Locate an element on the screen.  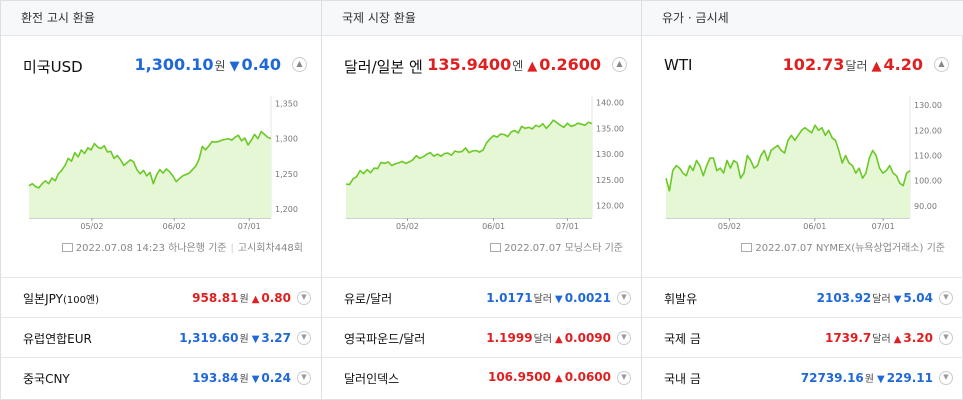
list-item: 영국파운드/달러 1.1999달러 ▲ 0.0090 ▼ is located at coordinates (481, 338).